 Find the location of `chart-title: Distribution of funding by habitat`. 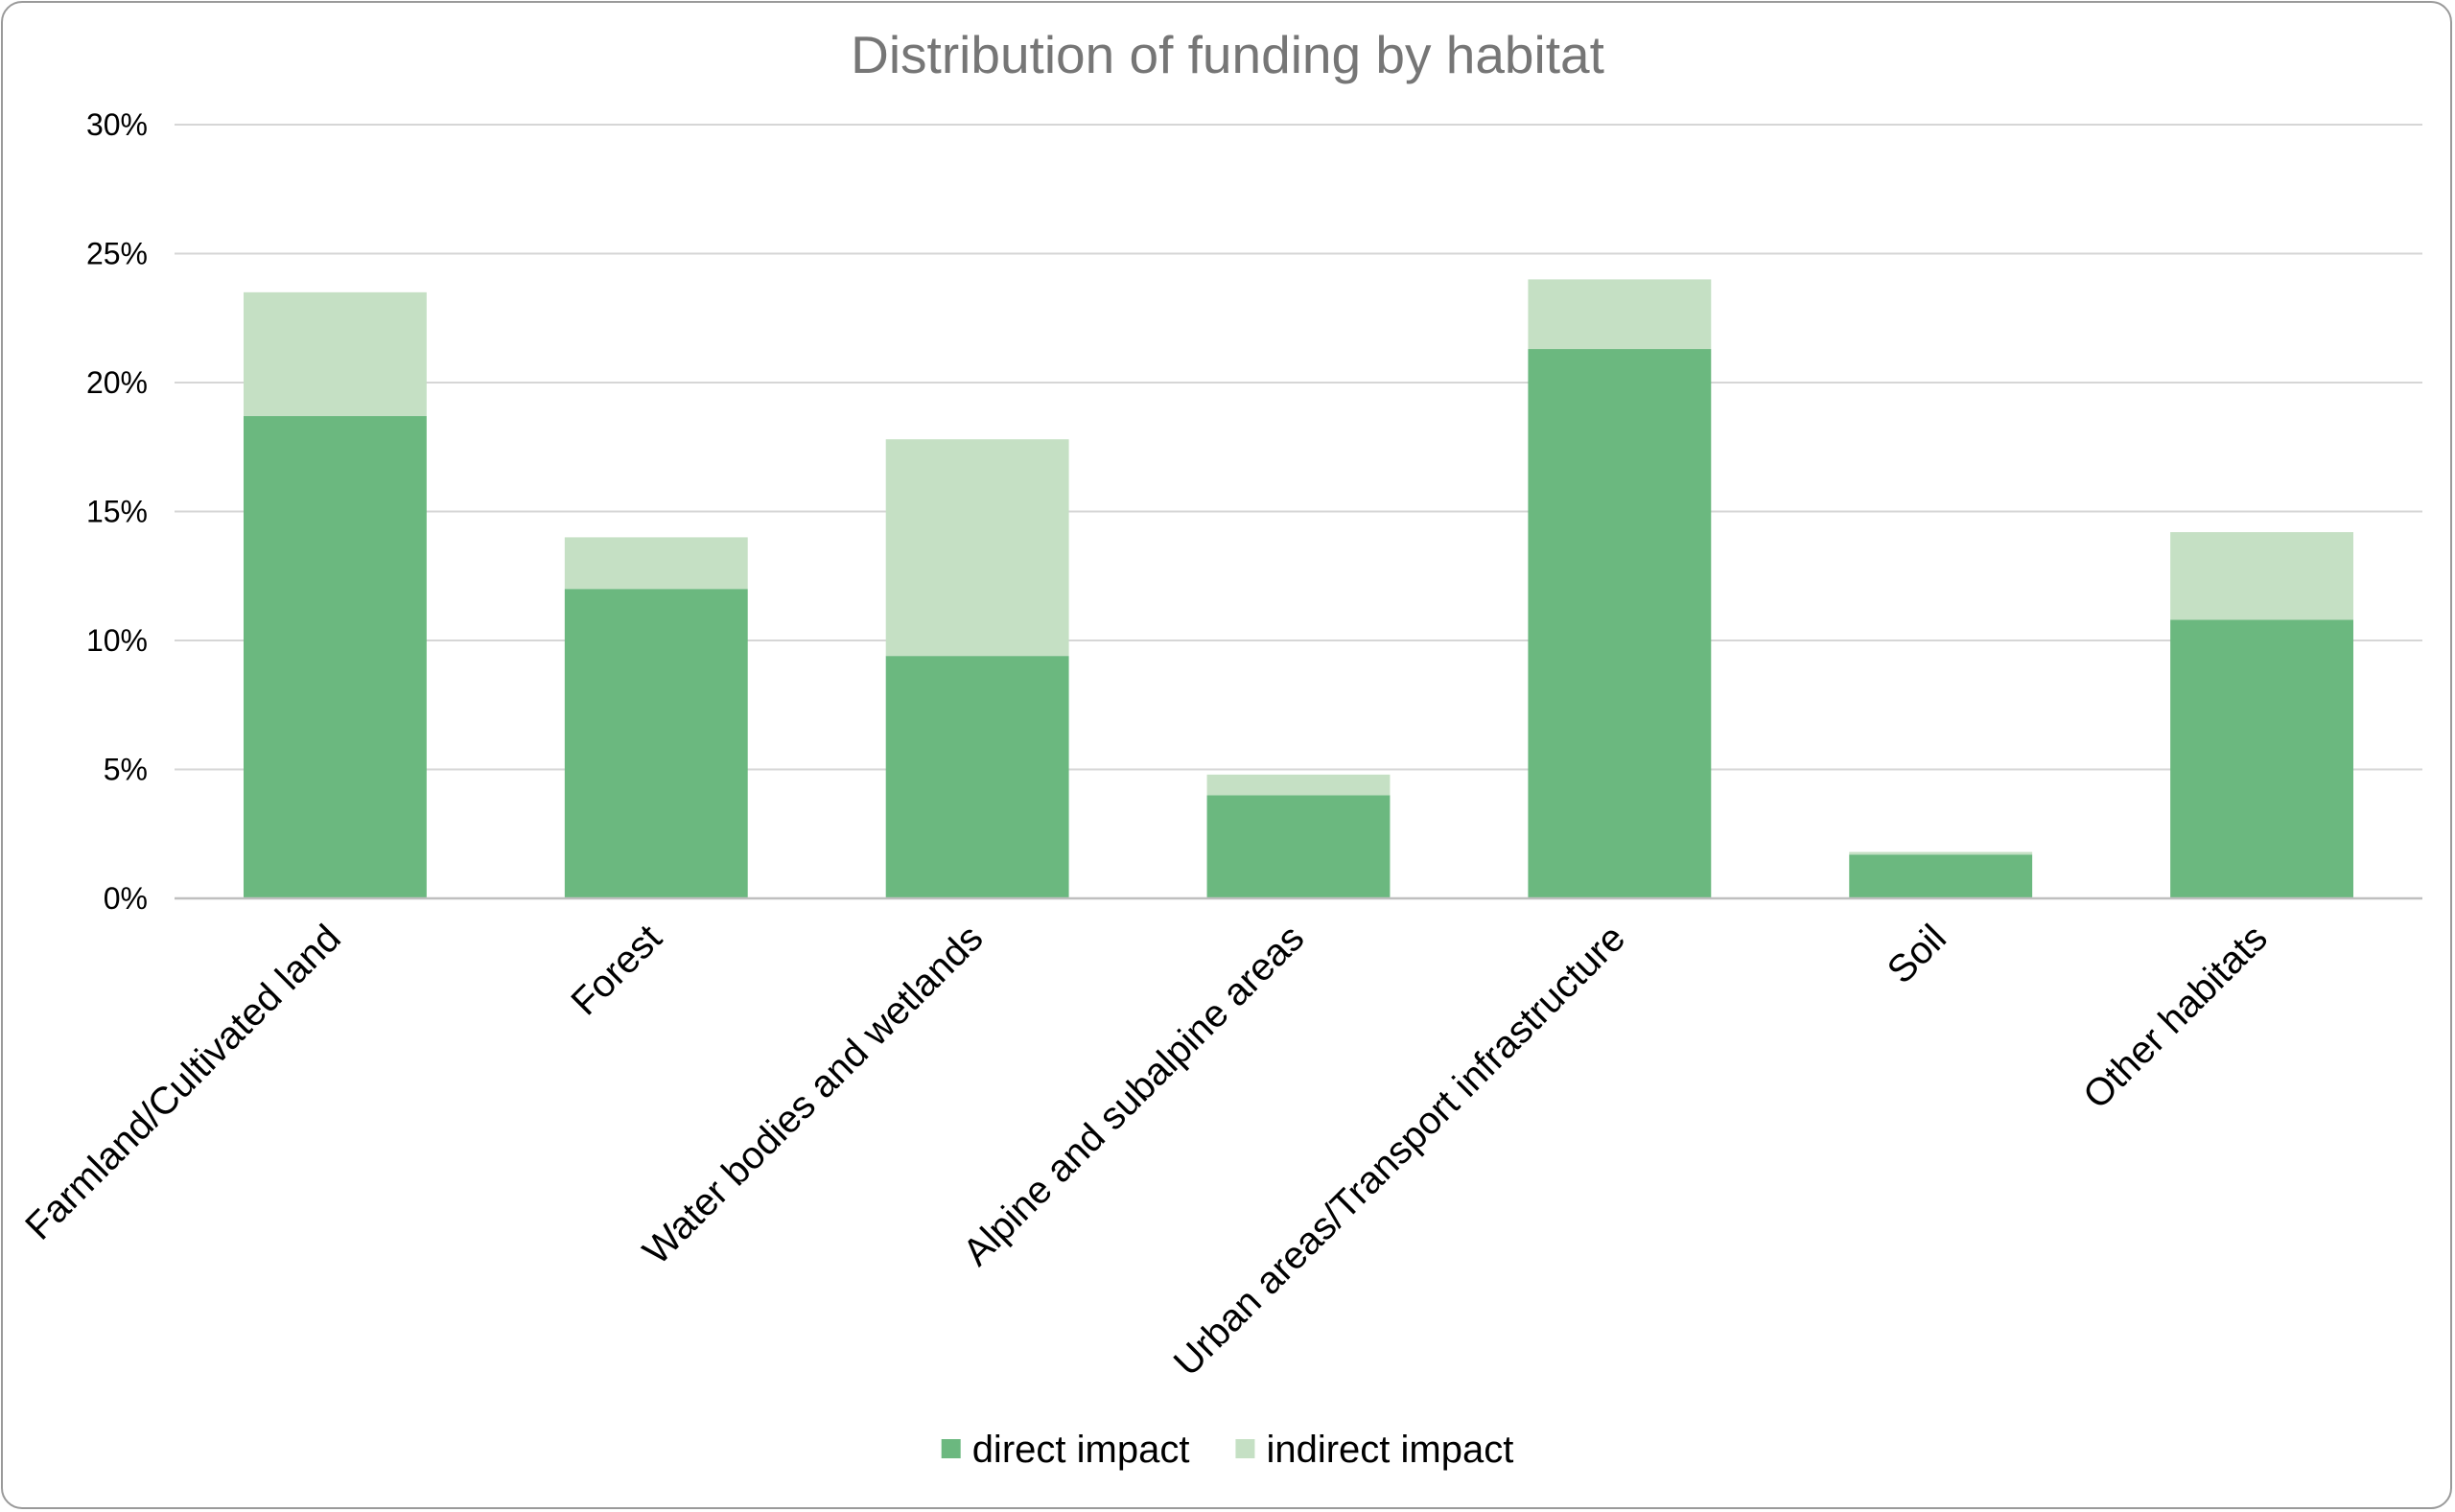

chart-title: Distribution of funding by habitat is located at coordinates (1227, 54).